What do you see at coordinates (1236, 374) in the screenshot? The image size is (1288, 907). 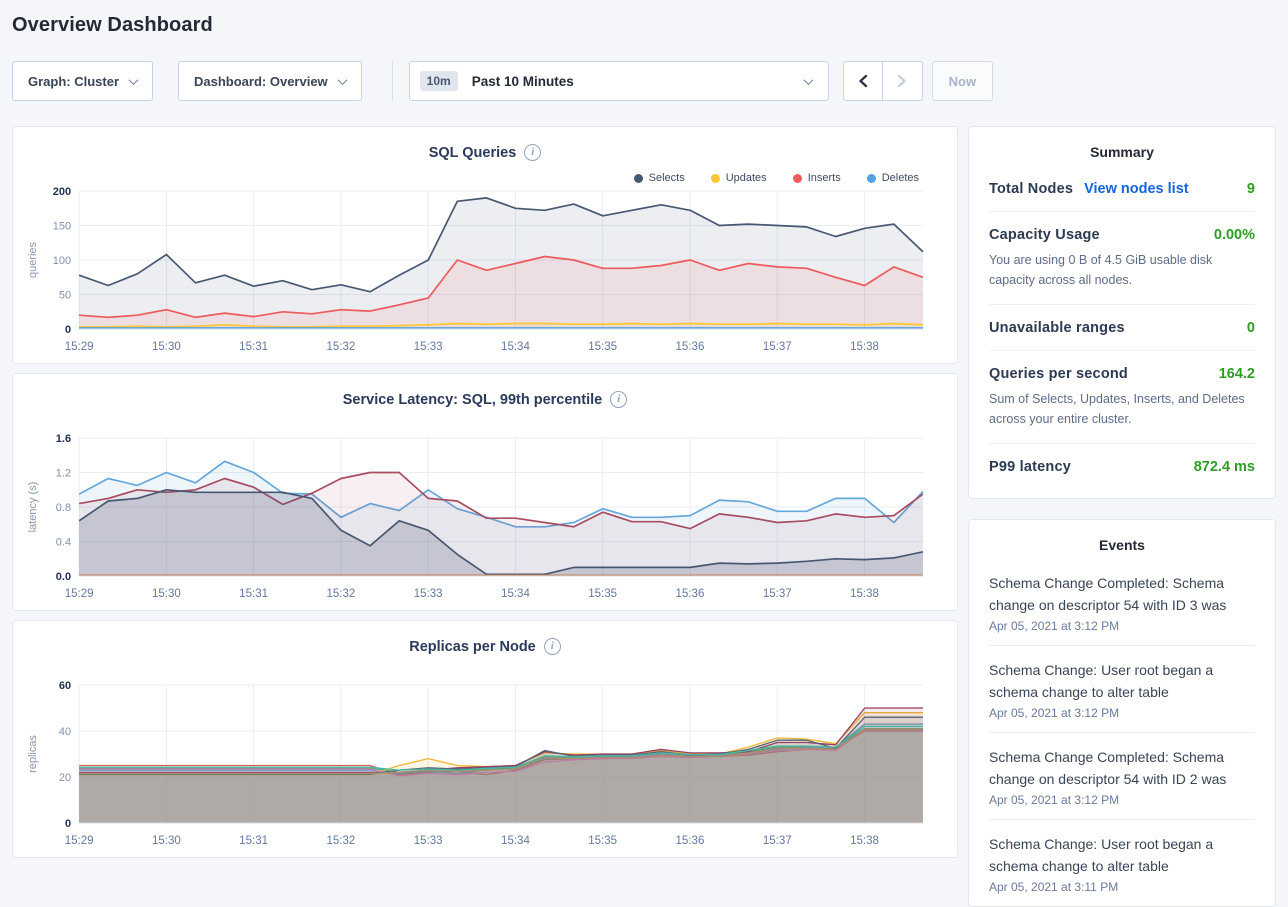 I see `summary-row-value: 164.2` at bounding box center [1236, 374].